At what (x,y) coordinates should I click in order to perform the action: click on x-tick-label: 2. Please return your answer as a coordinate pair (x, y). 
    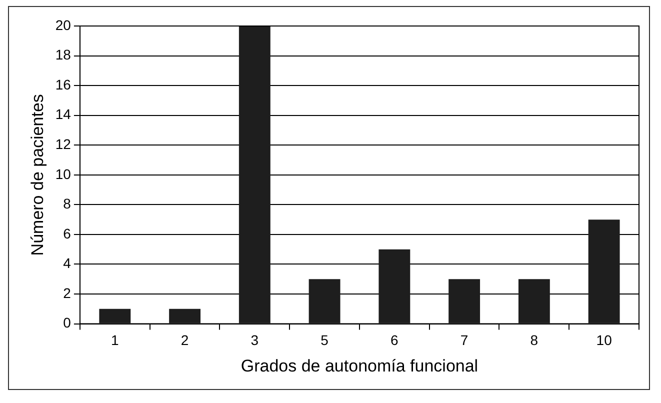
    Looking at the image, I should click on (184, 340).